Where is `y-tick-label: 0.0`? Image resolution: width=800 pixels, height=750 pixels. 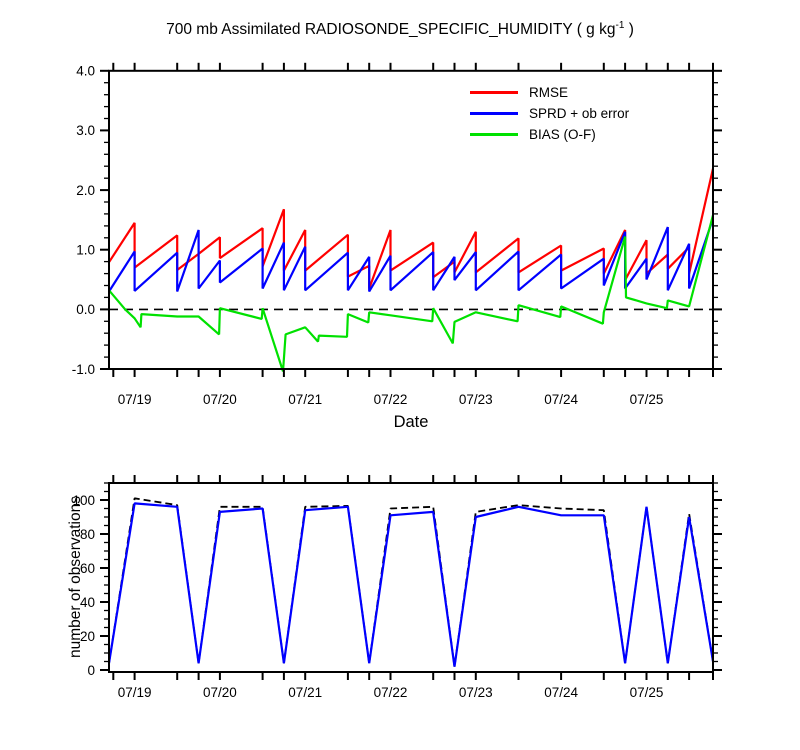 y-tick-label: 0.0 is located at coordinates (85, 309).